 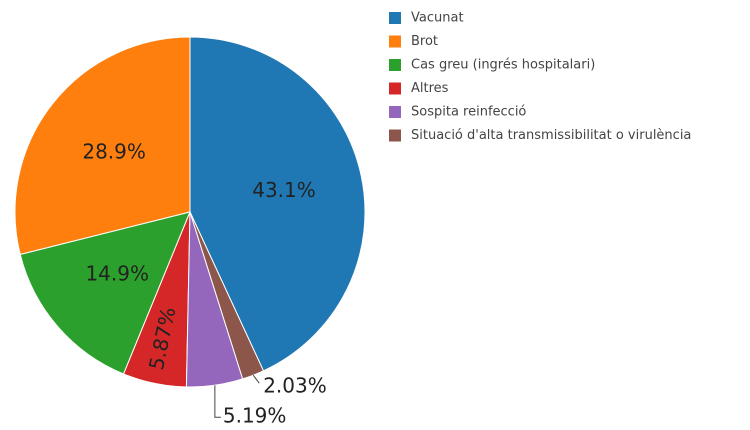 What do you see at coordinates (437, 18) in the screenshot?
I see `legend-label: Vacunat` at bounding box center [437, 18].